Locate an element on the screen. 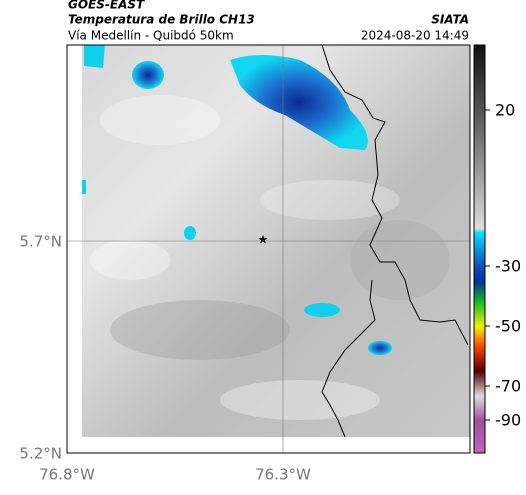 Image resolution: width=526 pixels, height=495 pixels. colorbar-label: -50 is located at coordinates (508, 326).